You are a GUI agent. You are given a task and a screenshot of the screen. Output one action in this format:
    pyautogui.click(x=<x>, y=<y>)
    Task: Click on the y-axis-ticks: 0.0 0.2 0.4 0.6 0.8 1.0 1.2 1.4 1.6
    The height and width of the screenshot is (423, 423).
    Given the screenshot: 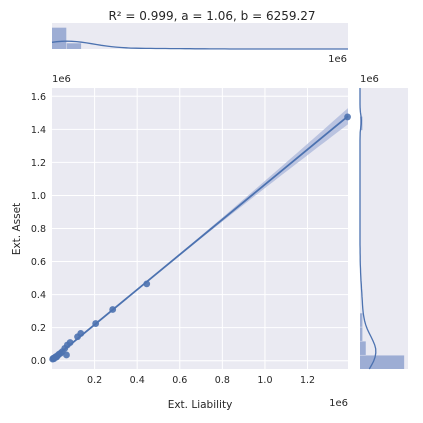 What is the action you would take?
    pyautogui.click(x=38, y=229)
    